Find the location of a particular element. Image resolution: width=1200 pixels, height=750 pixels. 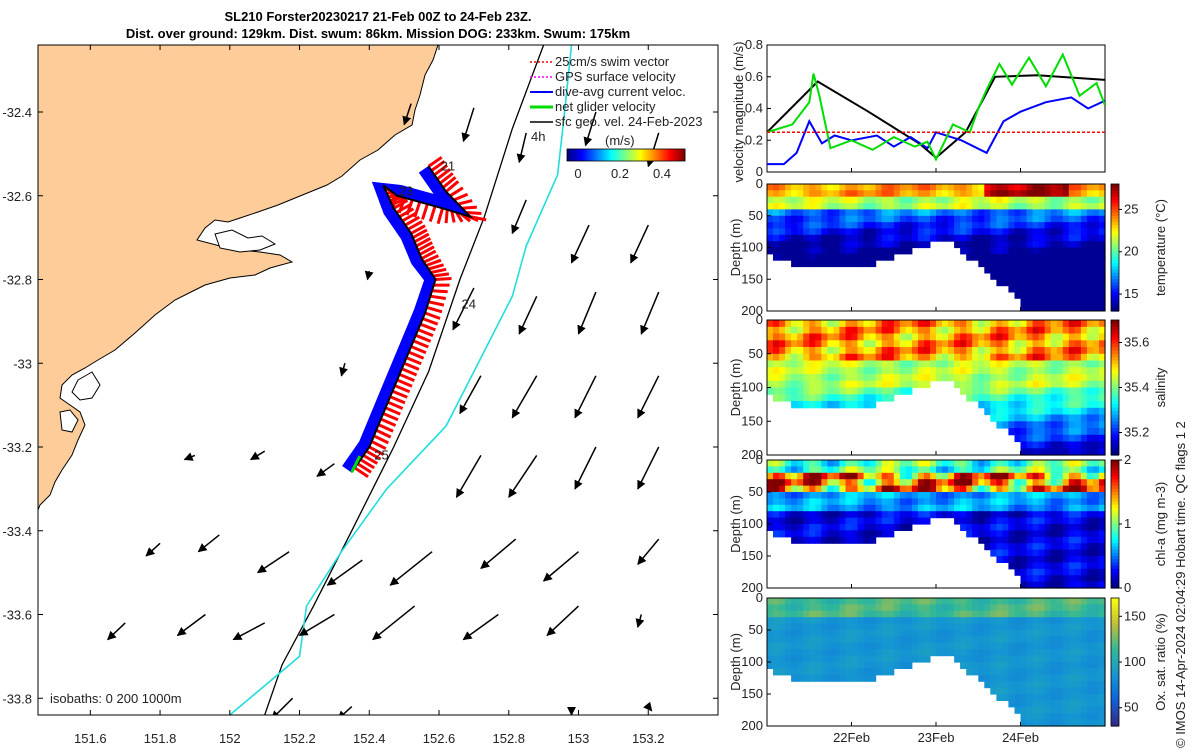

velocity-ticks: 00.20.40.60.8 is located at coordinates (758, 108).